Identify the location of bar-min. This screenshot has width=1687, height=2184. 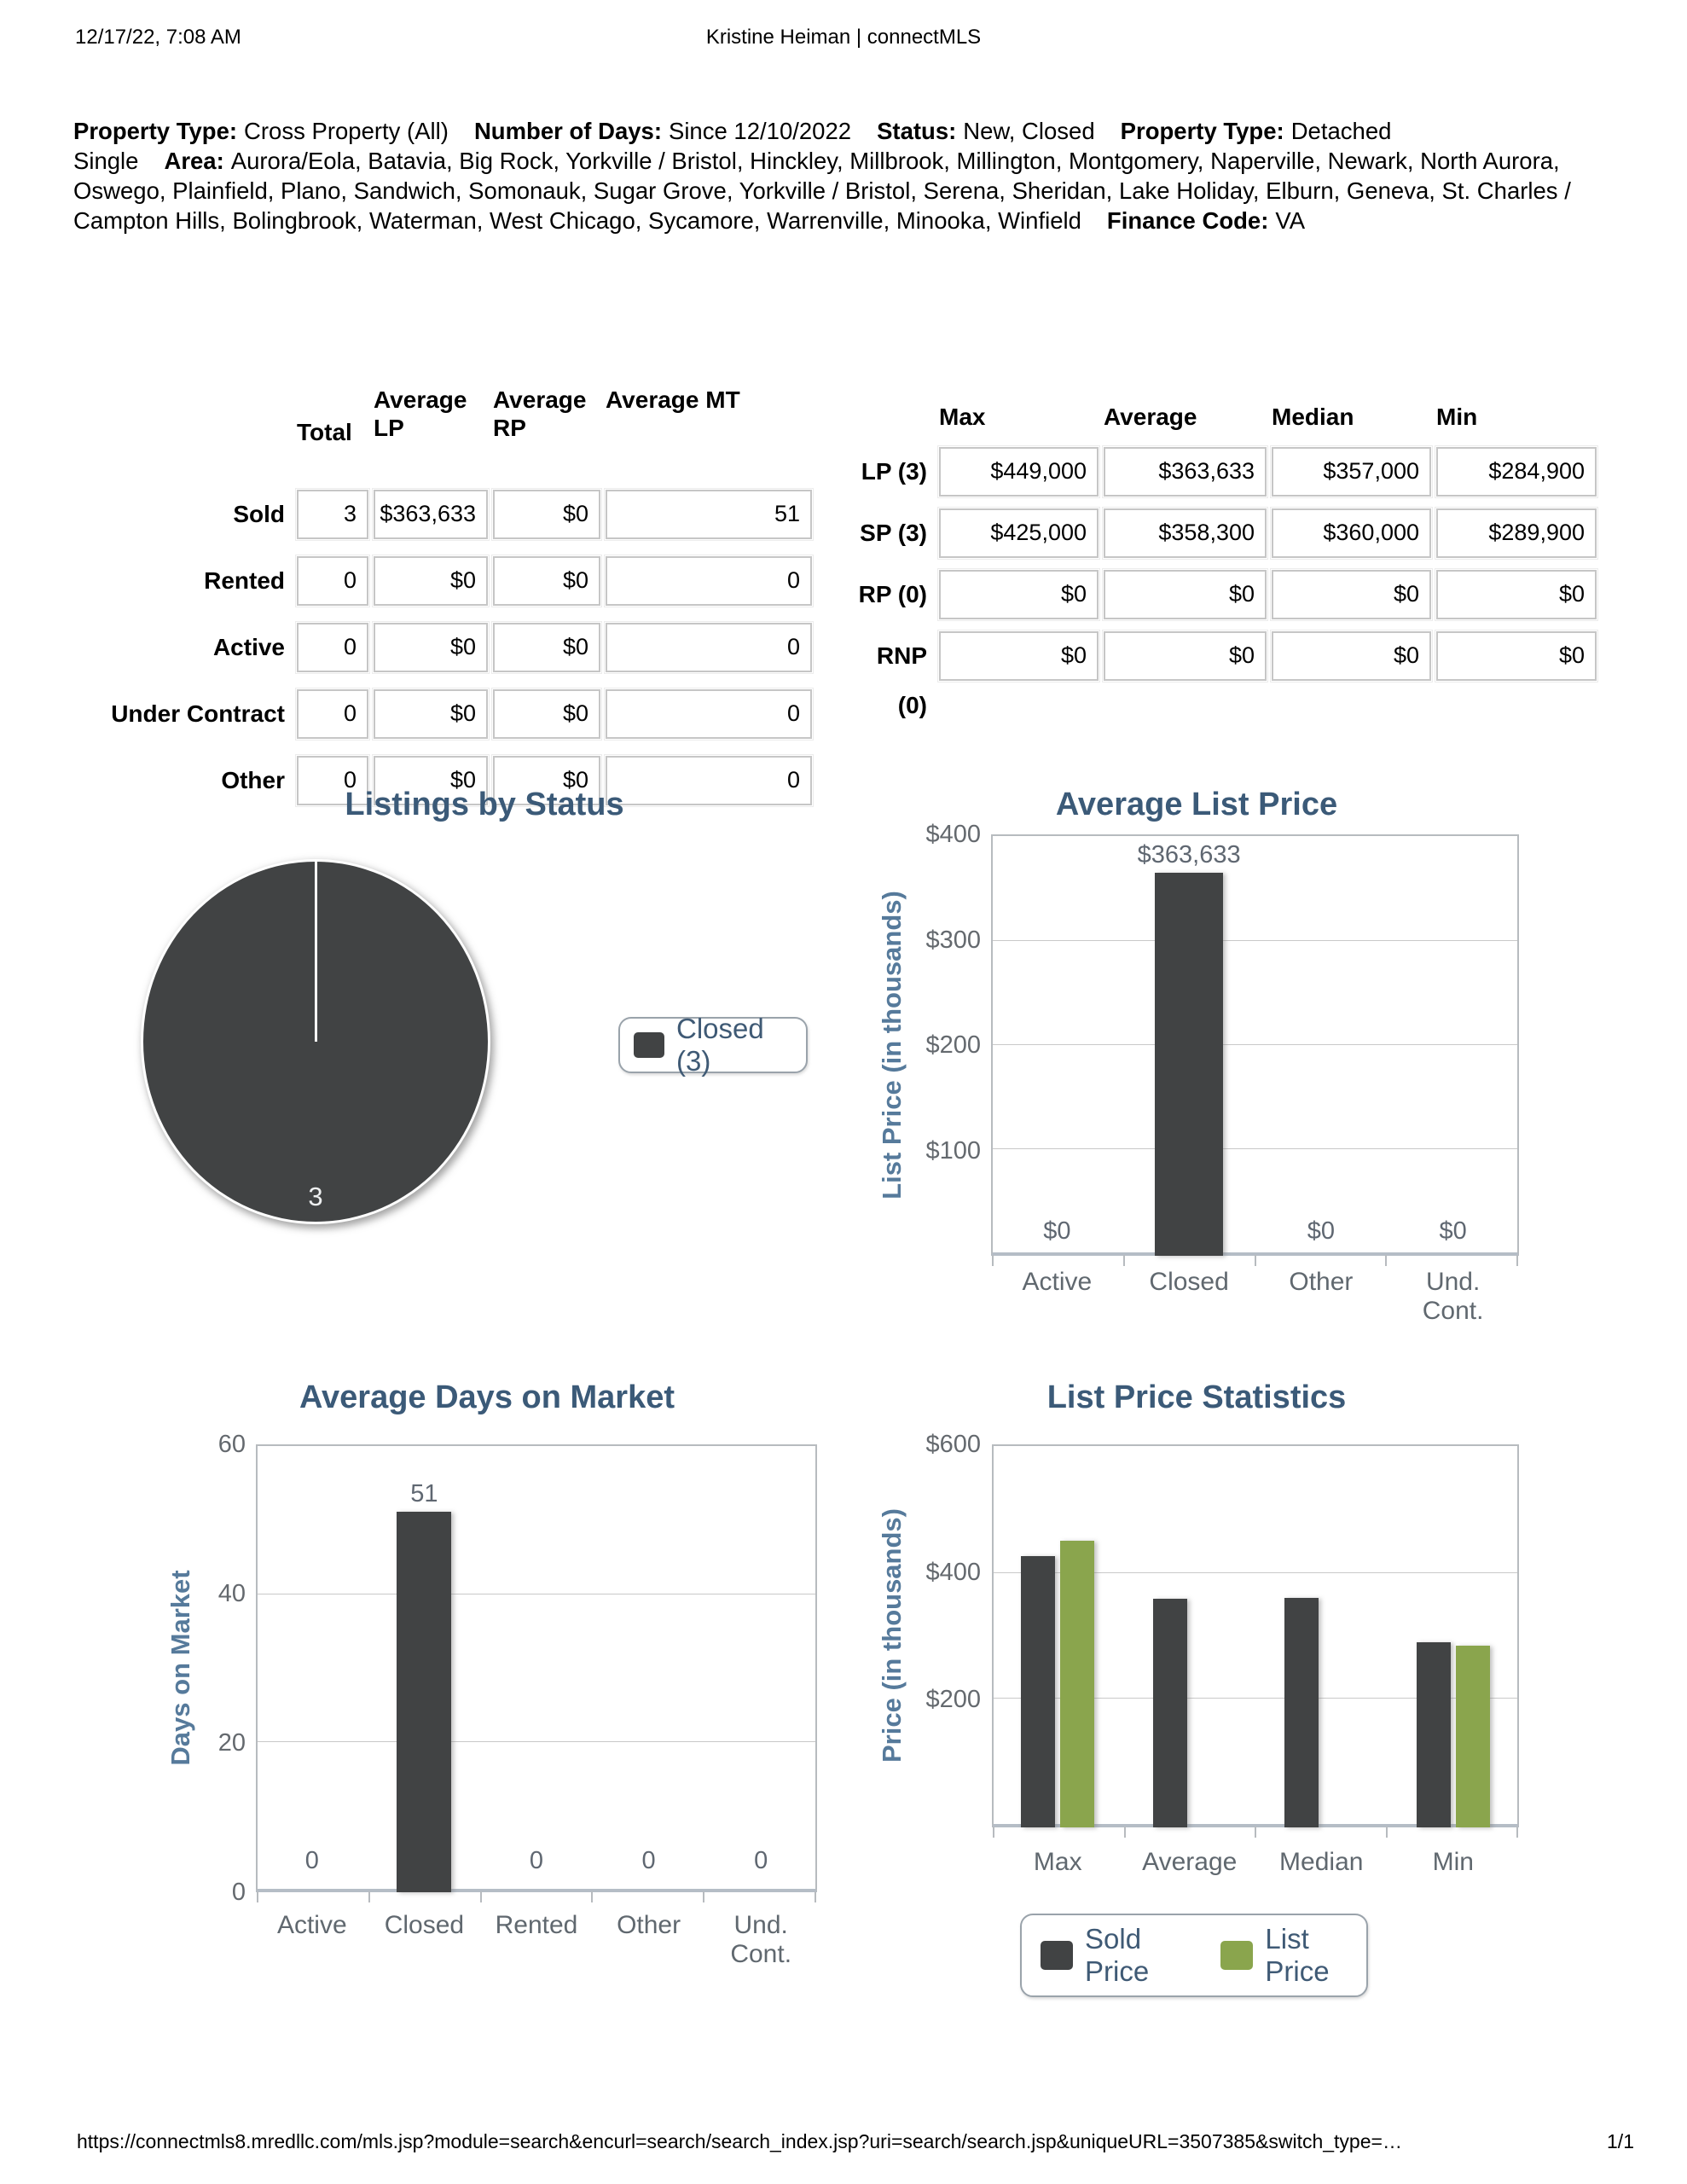
(1473, 1736).